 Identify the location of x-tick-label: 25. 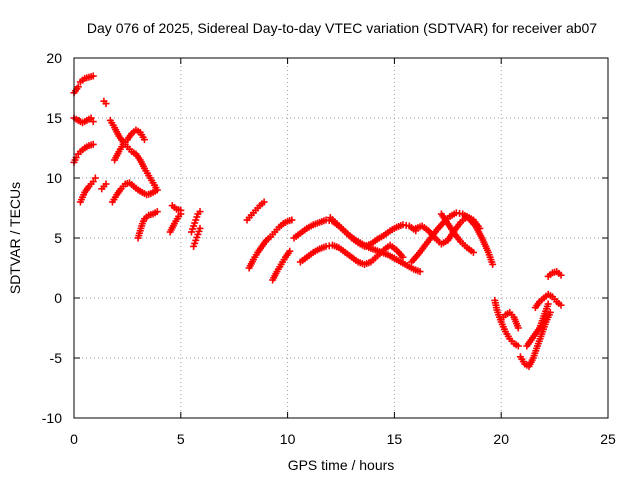
(608, 439).